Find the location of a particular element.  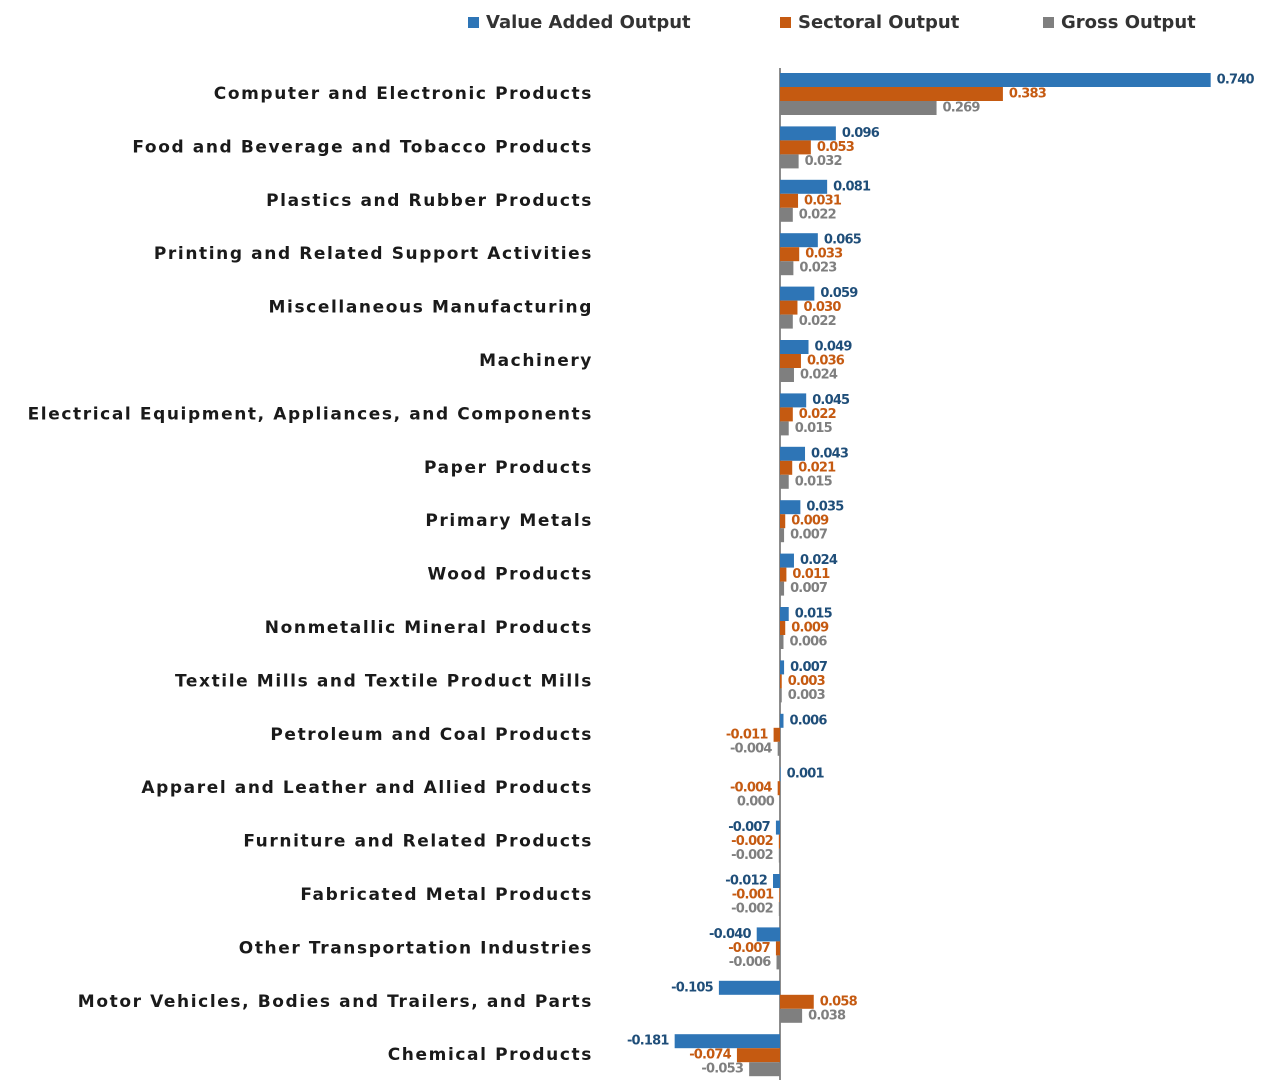

value-label: 0.032 is located at coordinates (823, 161).